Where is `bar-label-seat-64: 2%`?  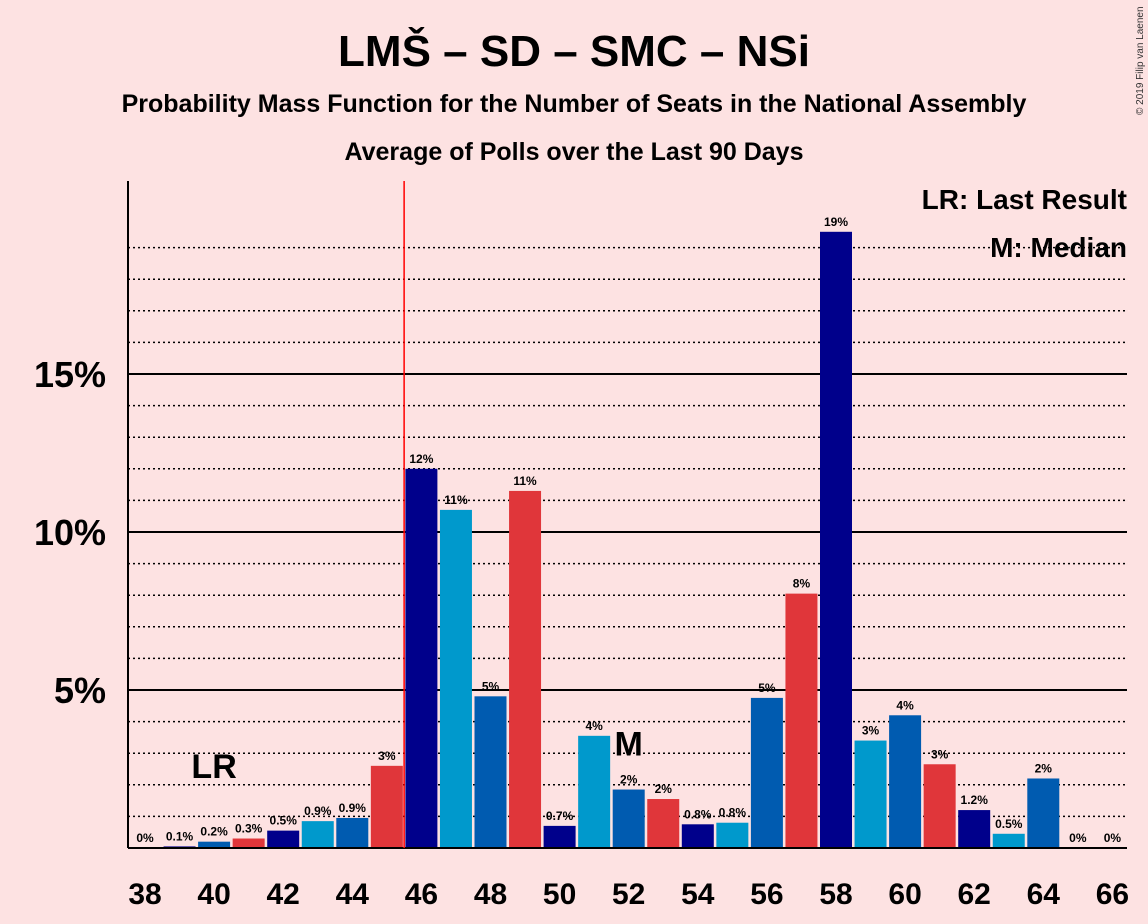
bar-label-seat-64: 2% is located at coordinates (1044, 768).